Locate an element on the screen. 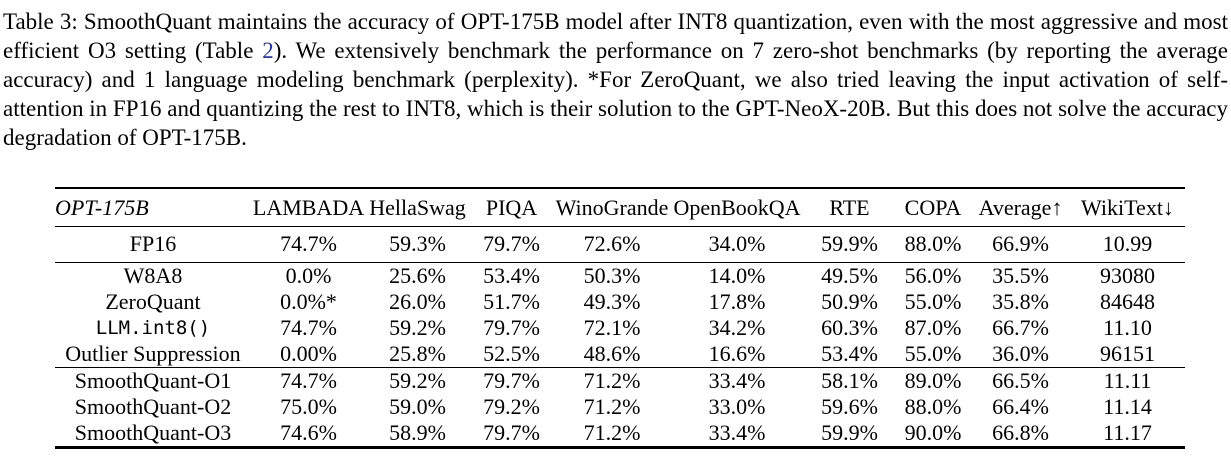 The width and height of the screenshot is (1231, 466). value-cell: 48.6% is located at coordinates (612, 353).